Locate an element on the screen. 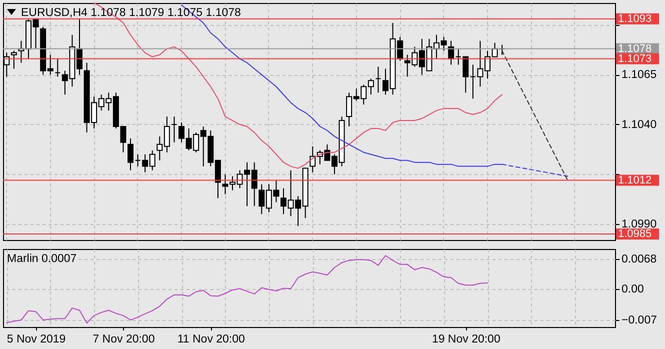  ref-line-label: 1.1073 is located at coordinates (635, 58).